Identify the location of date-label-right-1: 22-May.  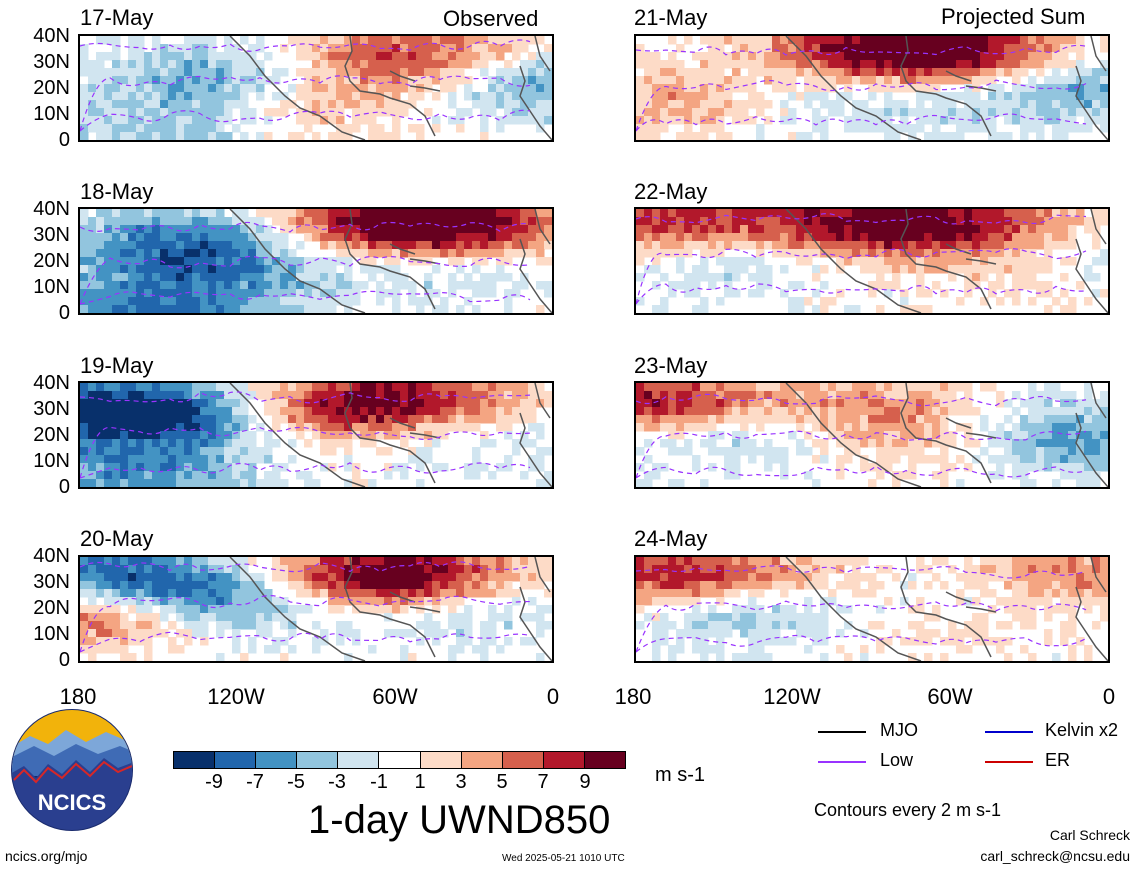
(671, 191).